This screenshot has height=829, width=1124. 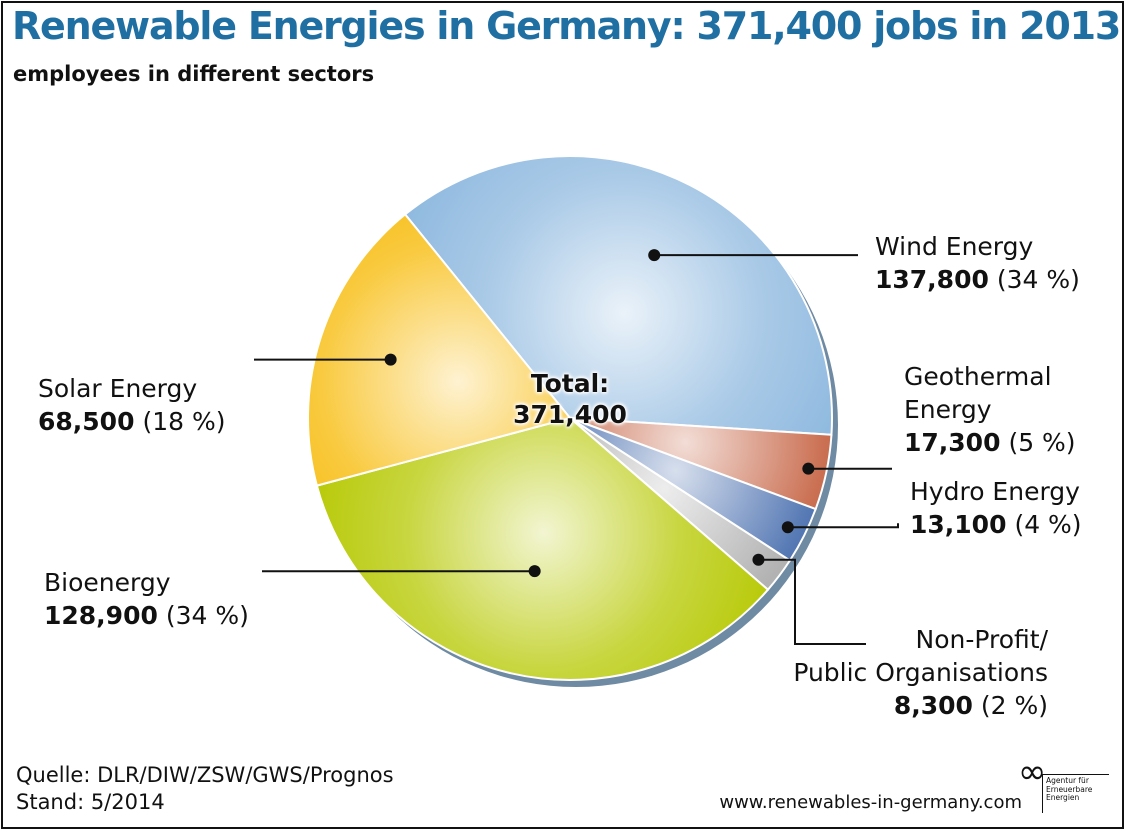 I want to click on leader-line-non-profit-public-organisations, so click(x=812, y=601).